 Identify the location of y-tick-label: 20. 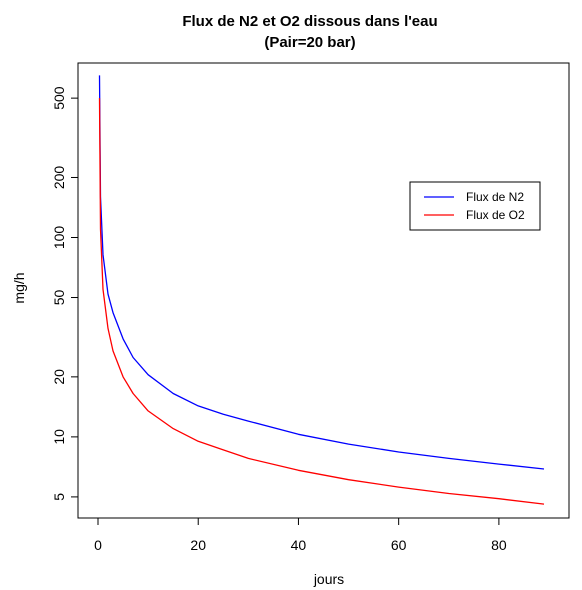
(59, 377).